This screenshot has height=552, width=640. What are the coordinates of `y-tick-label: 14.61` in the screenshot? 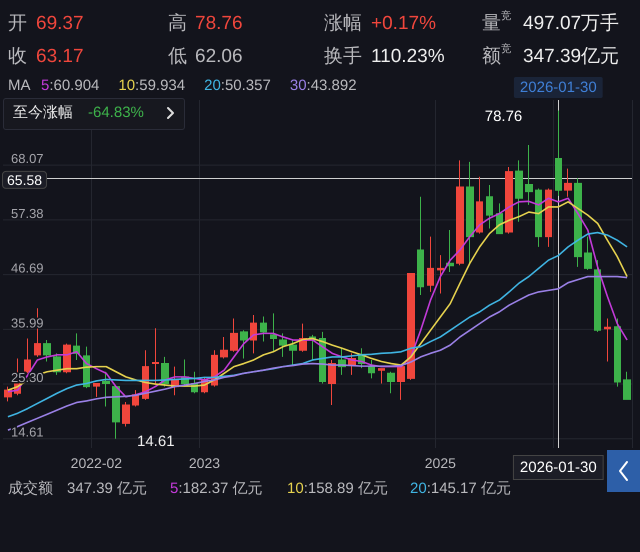 It's located at (27, 432).